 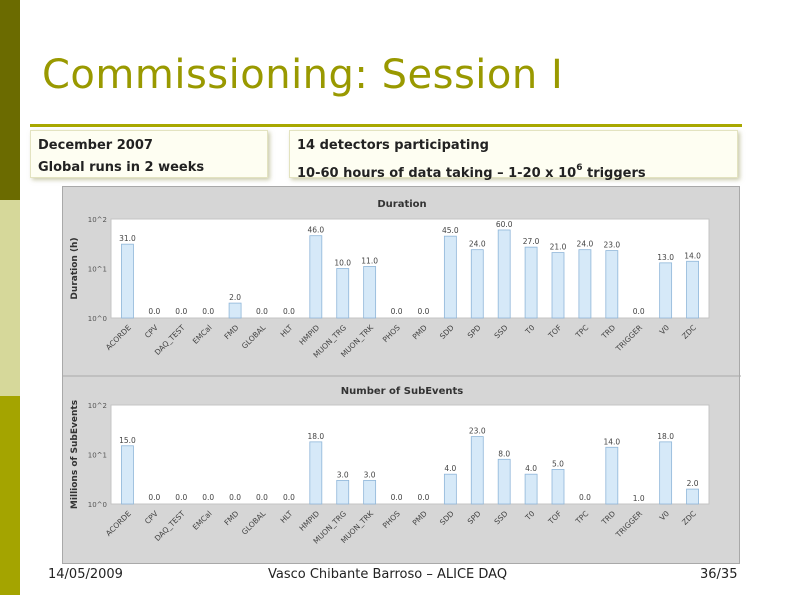 I want to click on bar-value-label: 27.0, so click(x=531, y=241).